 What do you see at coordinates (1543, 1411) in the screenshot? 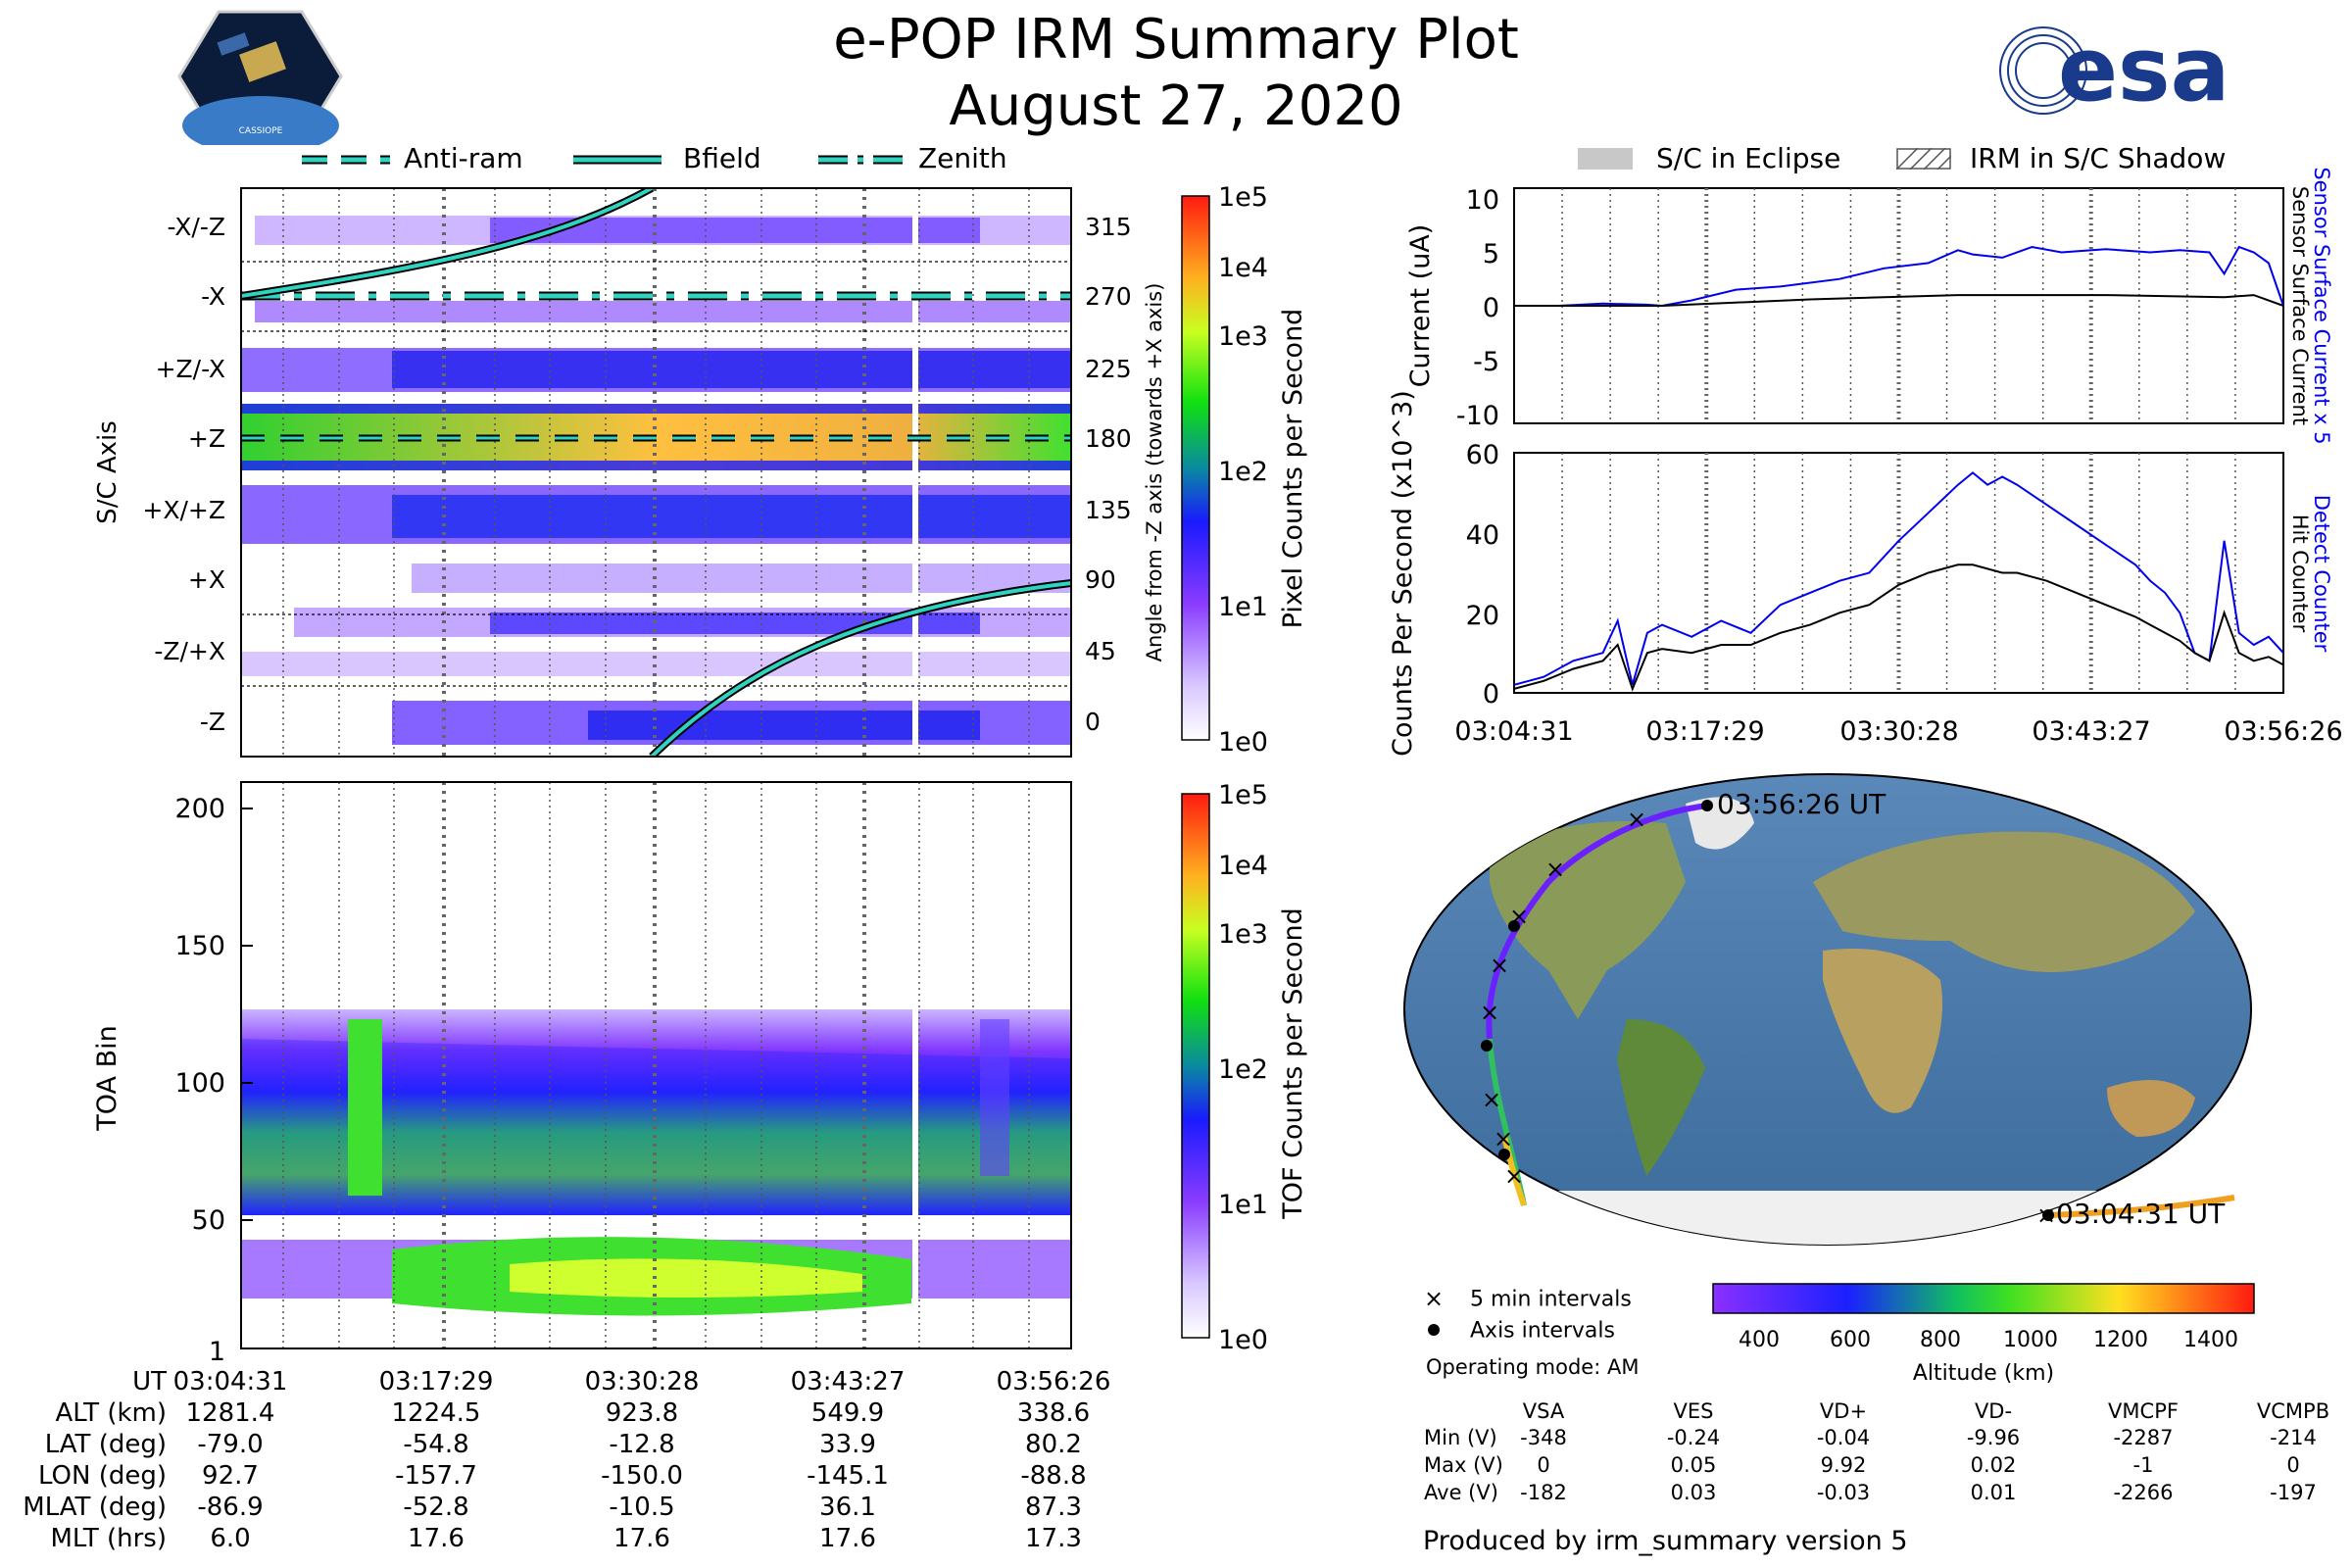
I see `voltage-header: VSA` at bounding box center [1543, 1411].